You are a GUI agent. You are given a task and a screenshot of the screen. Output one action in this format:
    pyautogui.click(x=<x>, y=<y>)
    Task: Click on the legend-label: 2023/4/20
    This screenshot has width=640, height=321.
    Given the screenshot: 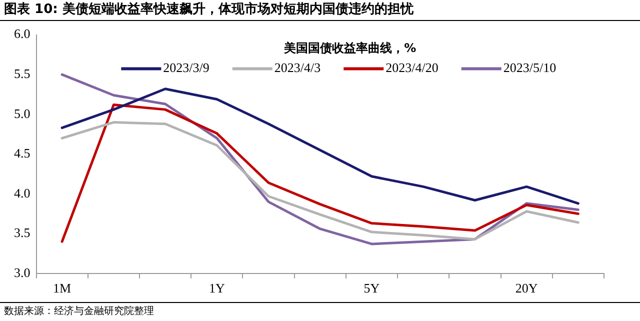 What is the action you would take?
    pyautogui.click(x=412, y=68)
    